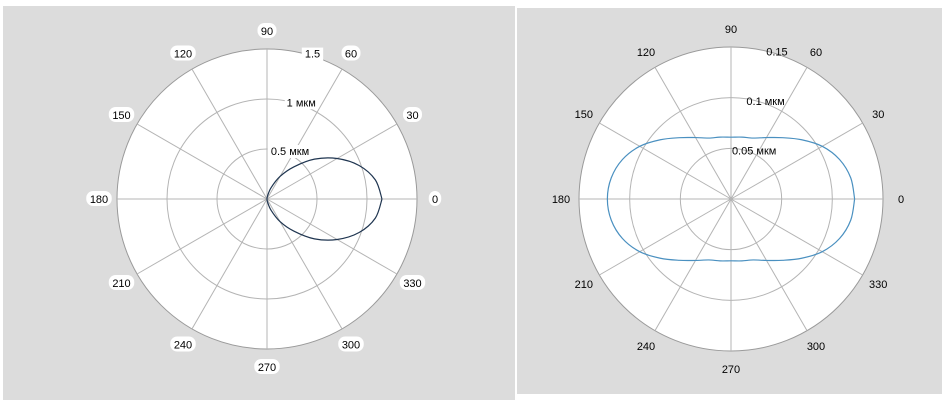  I want to click on radial-tick-label: 0.05 мкм, so click(754, 151).